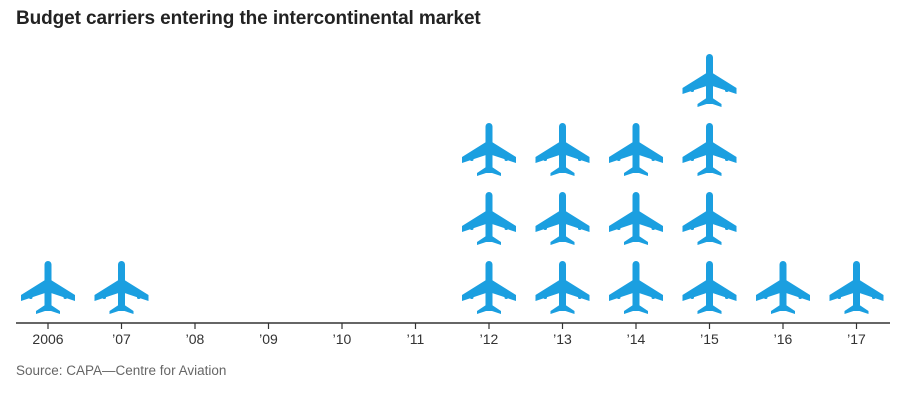 The image size is (914, 402). What do you see at coordinates (449, 335) in the screenshot?
I see `x-axis-ticks: 2006 ’07 ’08 ’09 ’10 ’11 ’12 ’13 ’14 ’15 ’16 ’17` at bounding box center [449, 335].